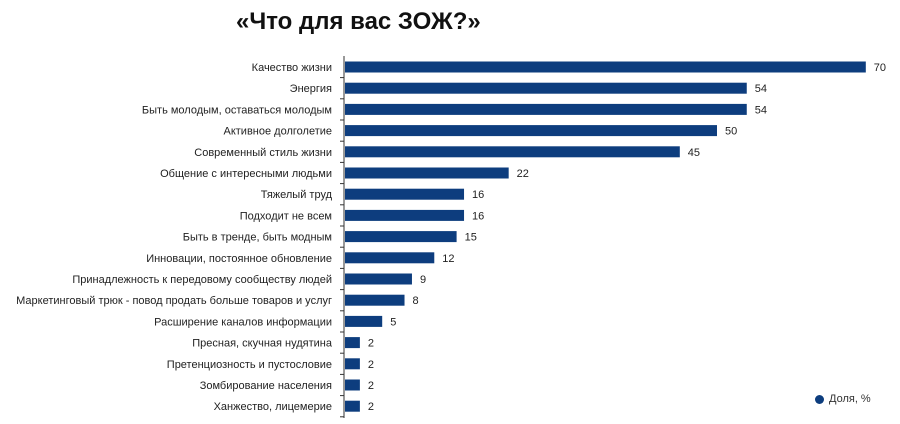  Describe the element at coordinates (731, 132) in the screenshot. I see `data-label: 50` at that location.